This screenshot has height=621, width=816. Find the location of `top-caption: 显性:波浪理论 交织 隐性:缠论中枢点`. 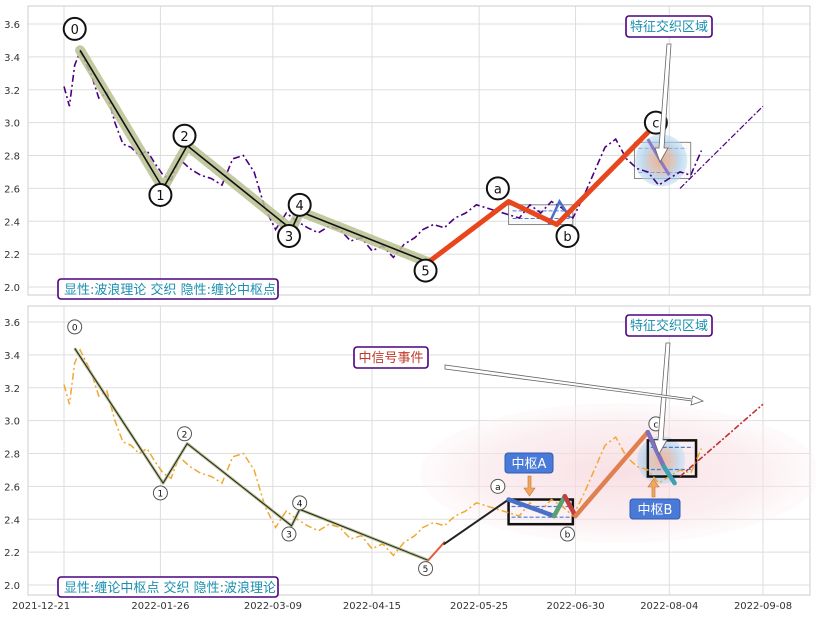

top-caption: 显性:波浪理论 交织 隐性:缠论中枢点 is located at coordinates (168, 289).